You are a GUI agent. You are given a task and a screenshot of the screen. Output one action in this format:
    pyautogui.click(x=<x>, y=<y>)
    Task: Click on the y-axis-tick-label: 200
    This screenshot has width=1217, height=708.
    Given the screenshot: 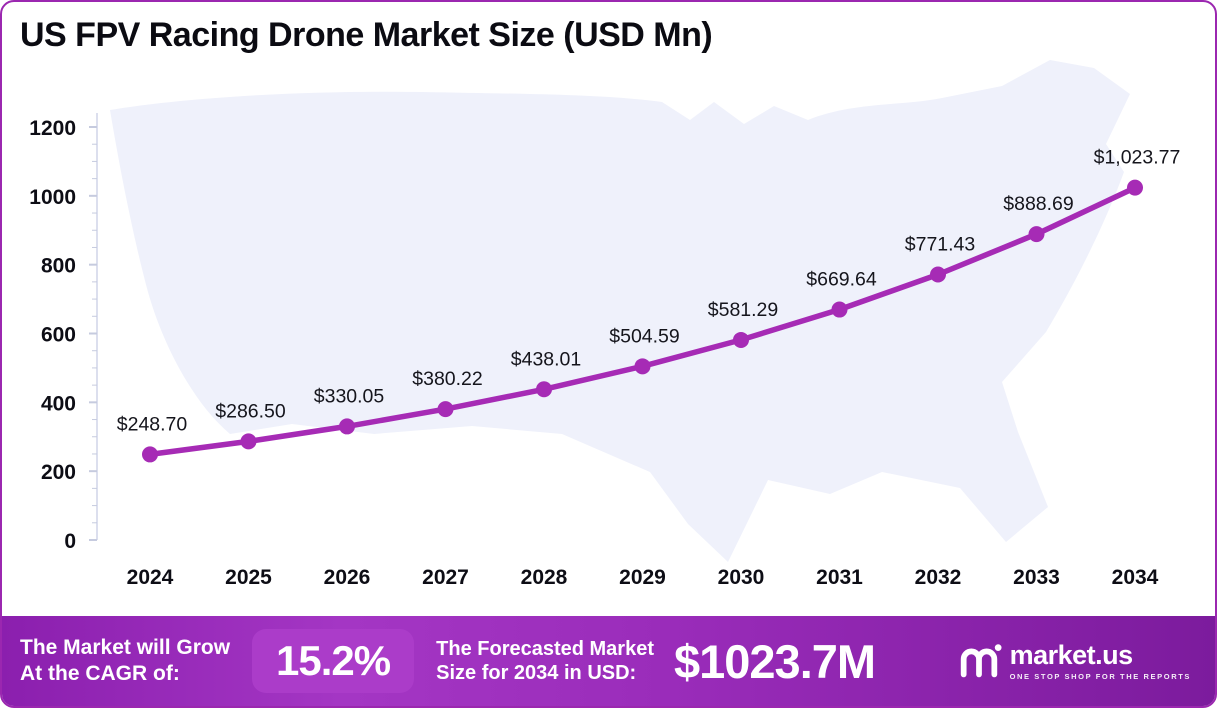 What is the action you would take?
    pyautogui.click(x=58, y=472)
    